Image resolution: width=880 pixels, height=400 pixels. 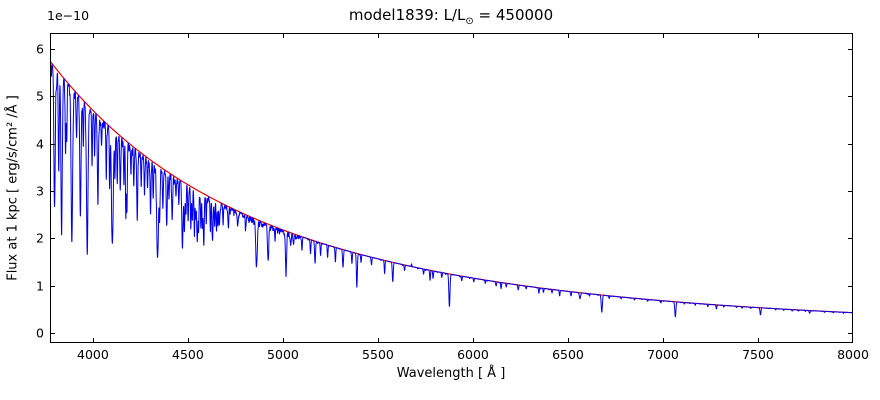 What do you see at coordinates (469, 21) in the screenshot?
I see `sun-symbol-subscript: ⊙` at bounding box center [469, 21].